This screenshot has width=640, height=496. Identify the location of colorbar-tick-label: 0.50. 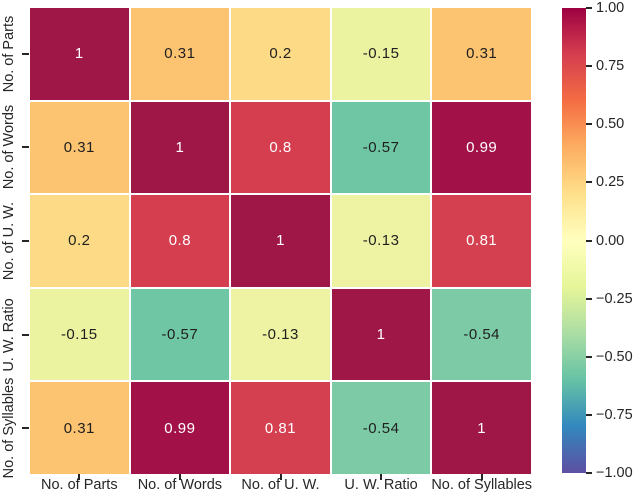
(610, 124).